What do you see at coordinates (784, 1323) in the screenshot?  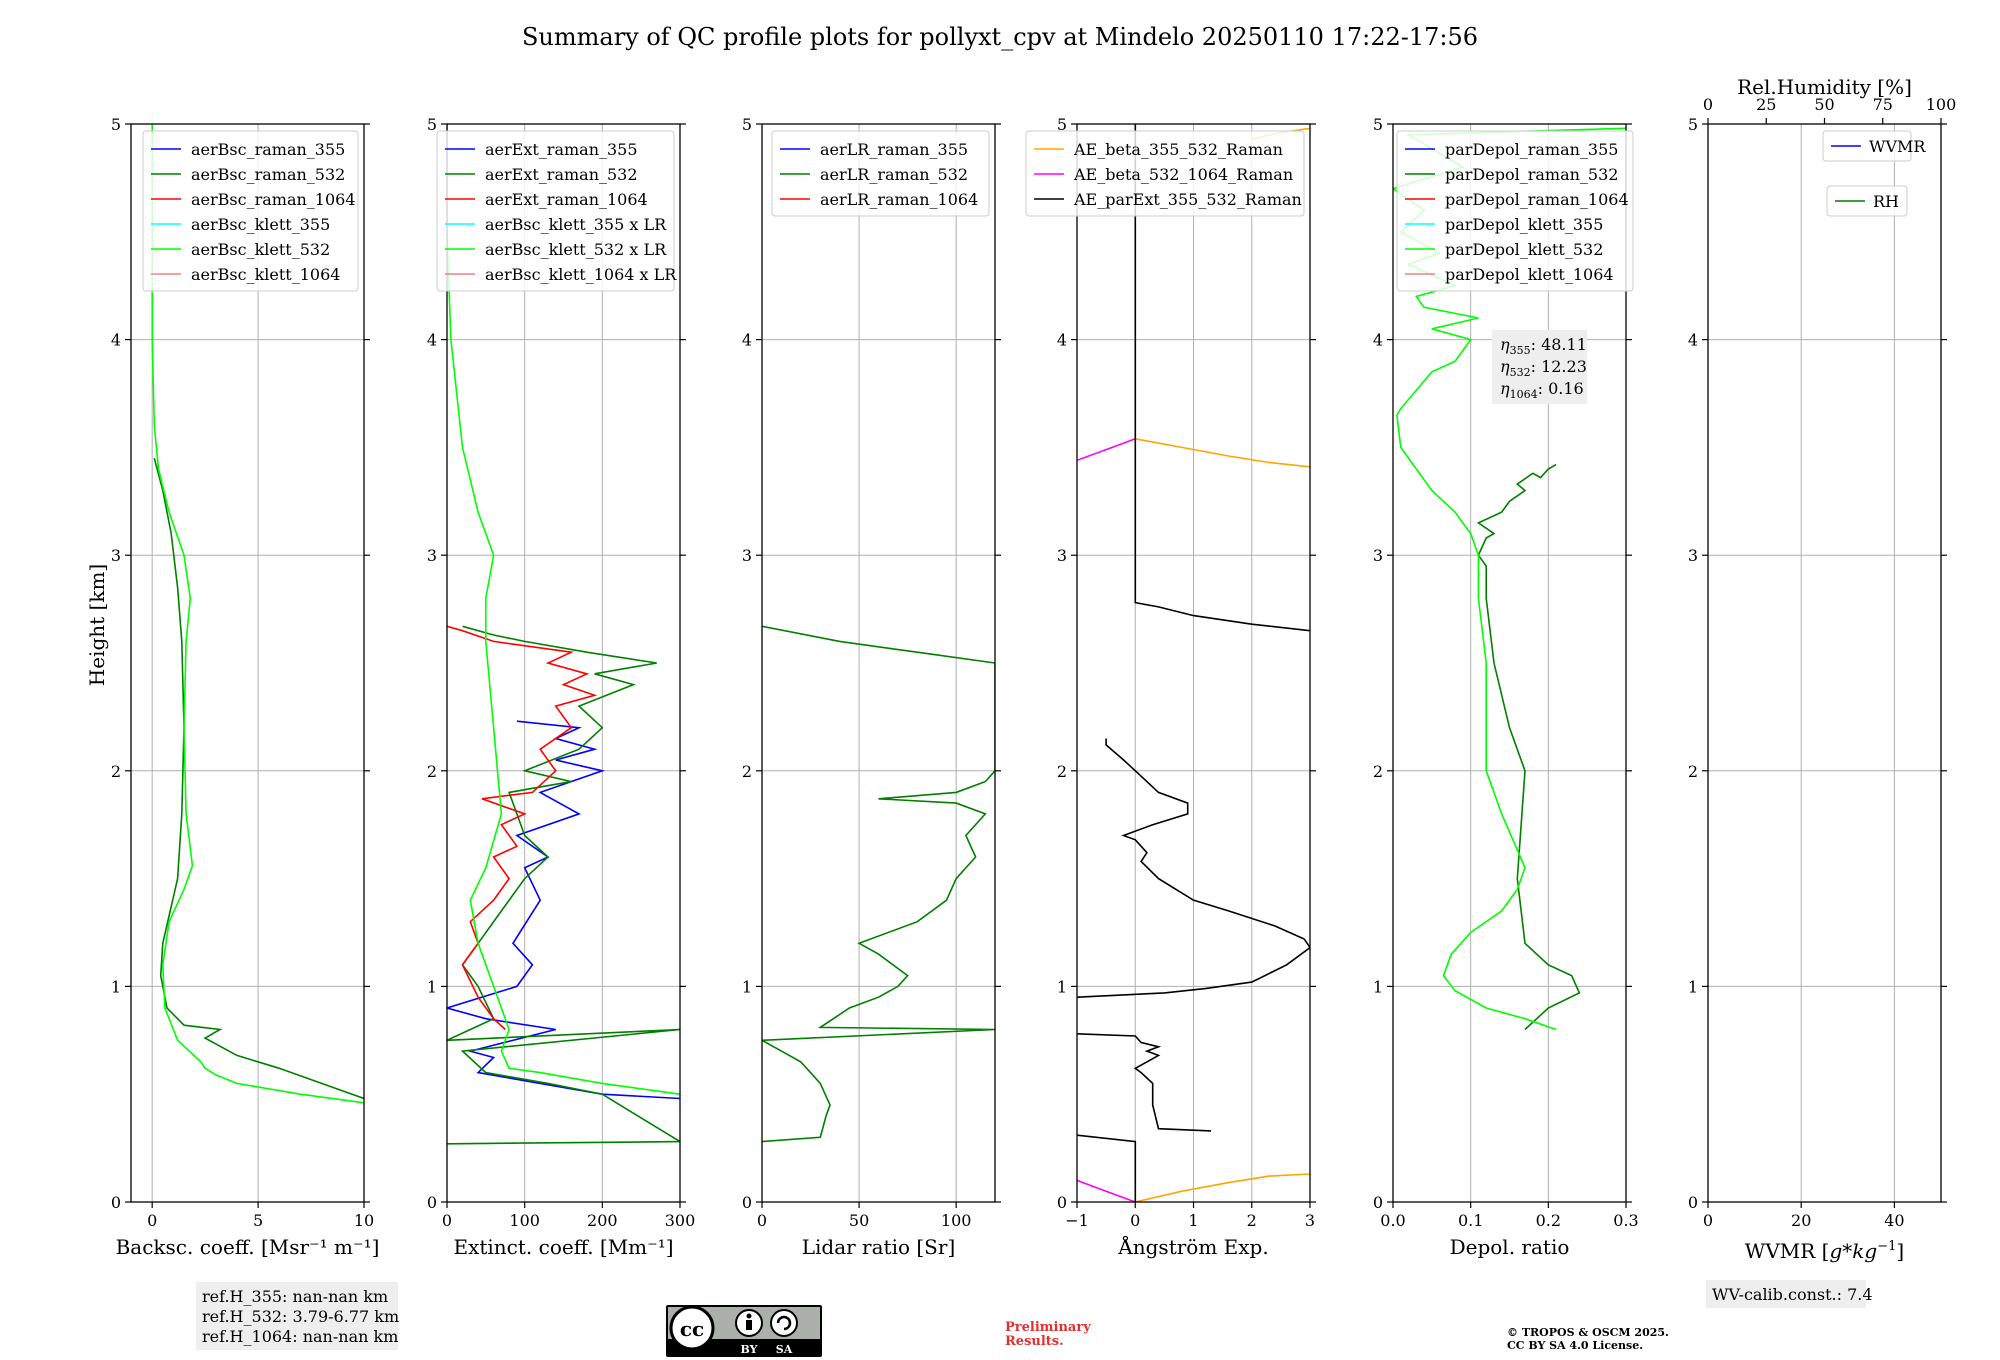 I see `sa-icon` at bounding box center [784, 1323].